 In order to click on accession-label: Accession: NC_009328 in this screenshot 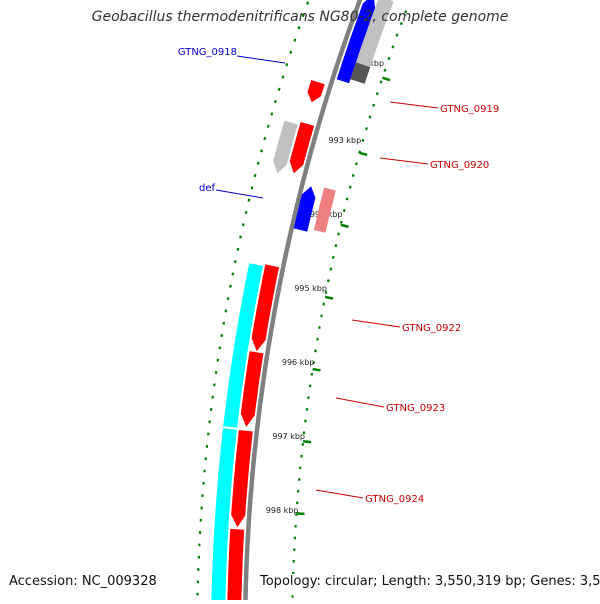, I will do `click(83, 581)`.